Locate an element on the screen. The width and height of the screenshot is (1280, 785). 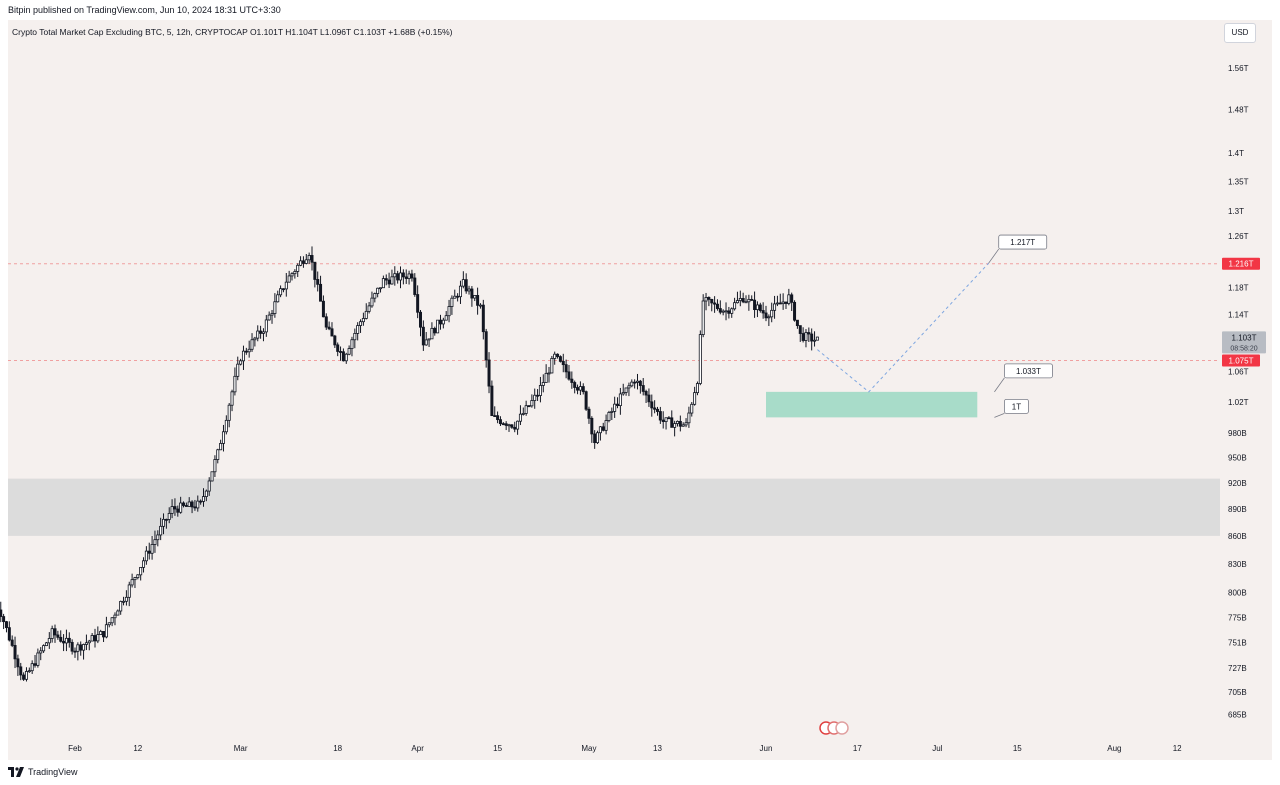
price-tick: 775B is located at coordinates (1237, 618).